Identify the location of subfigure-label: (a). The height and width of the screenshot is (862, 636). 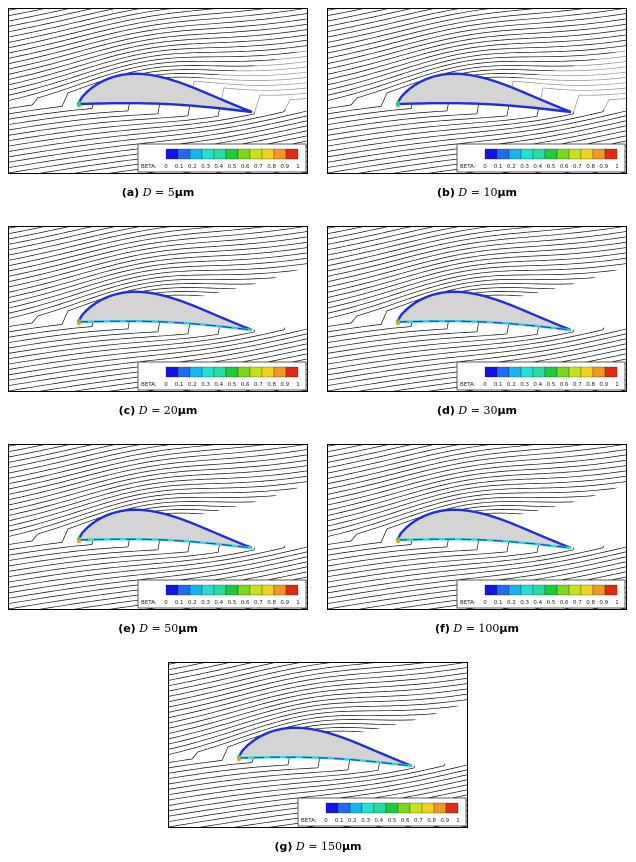
(130, 192).